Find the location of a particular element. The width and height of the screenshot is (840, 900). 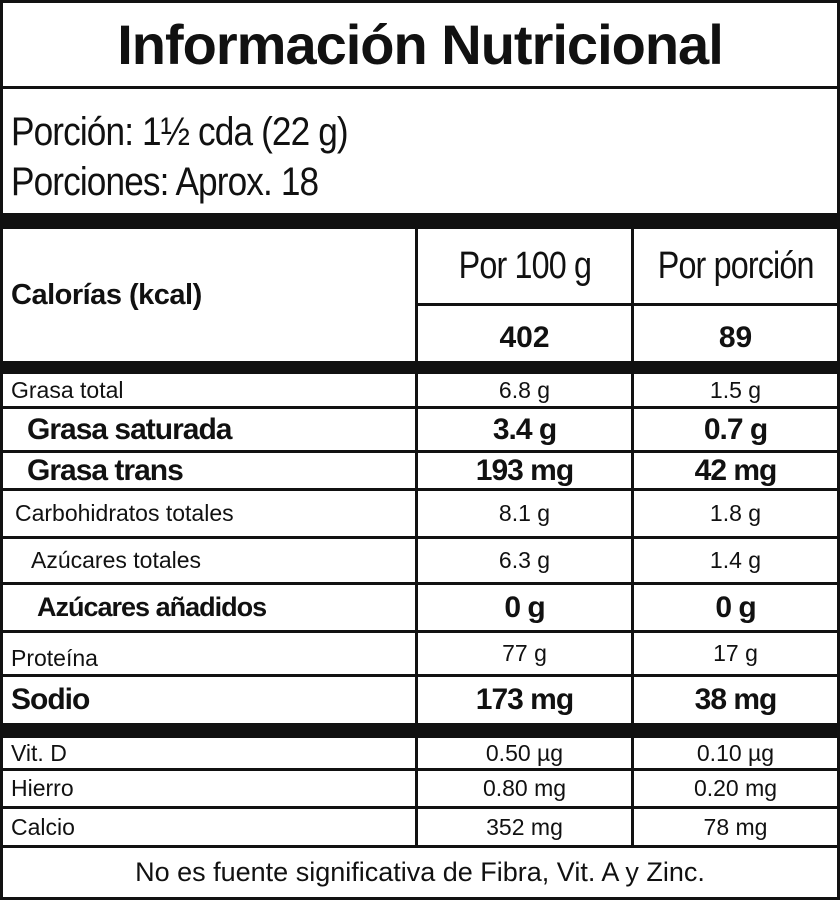

micro-per100: 352 mg is located at coordinates (526, 827).